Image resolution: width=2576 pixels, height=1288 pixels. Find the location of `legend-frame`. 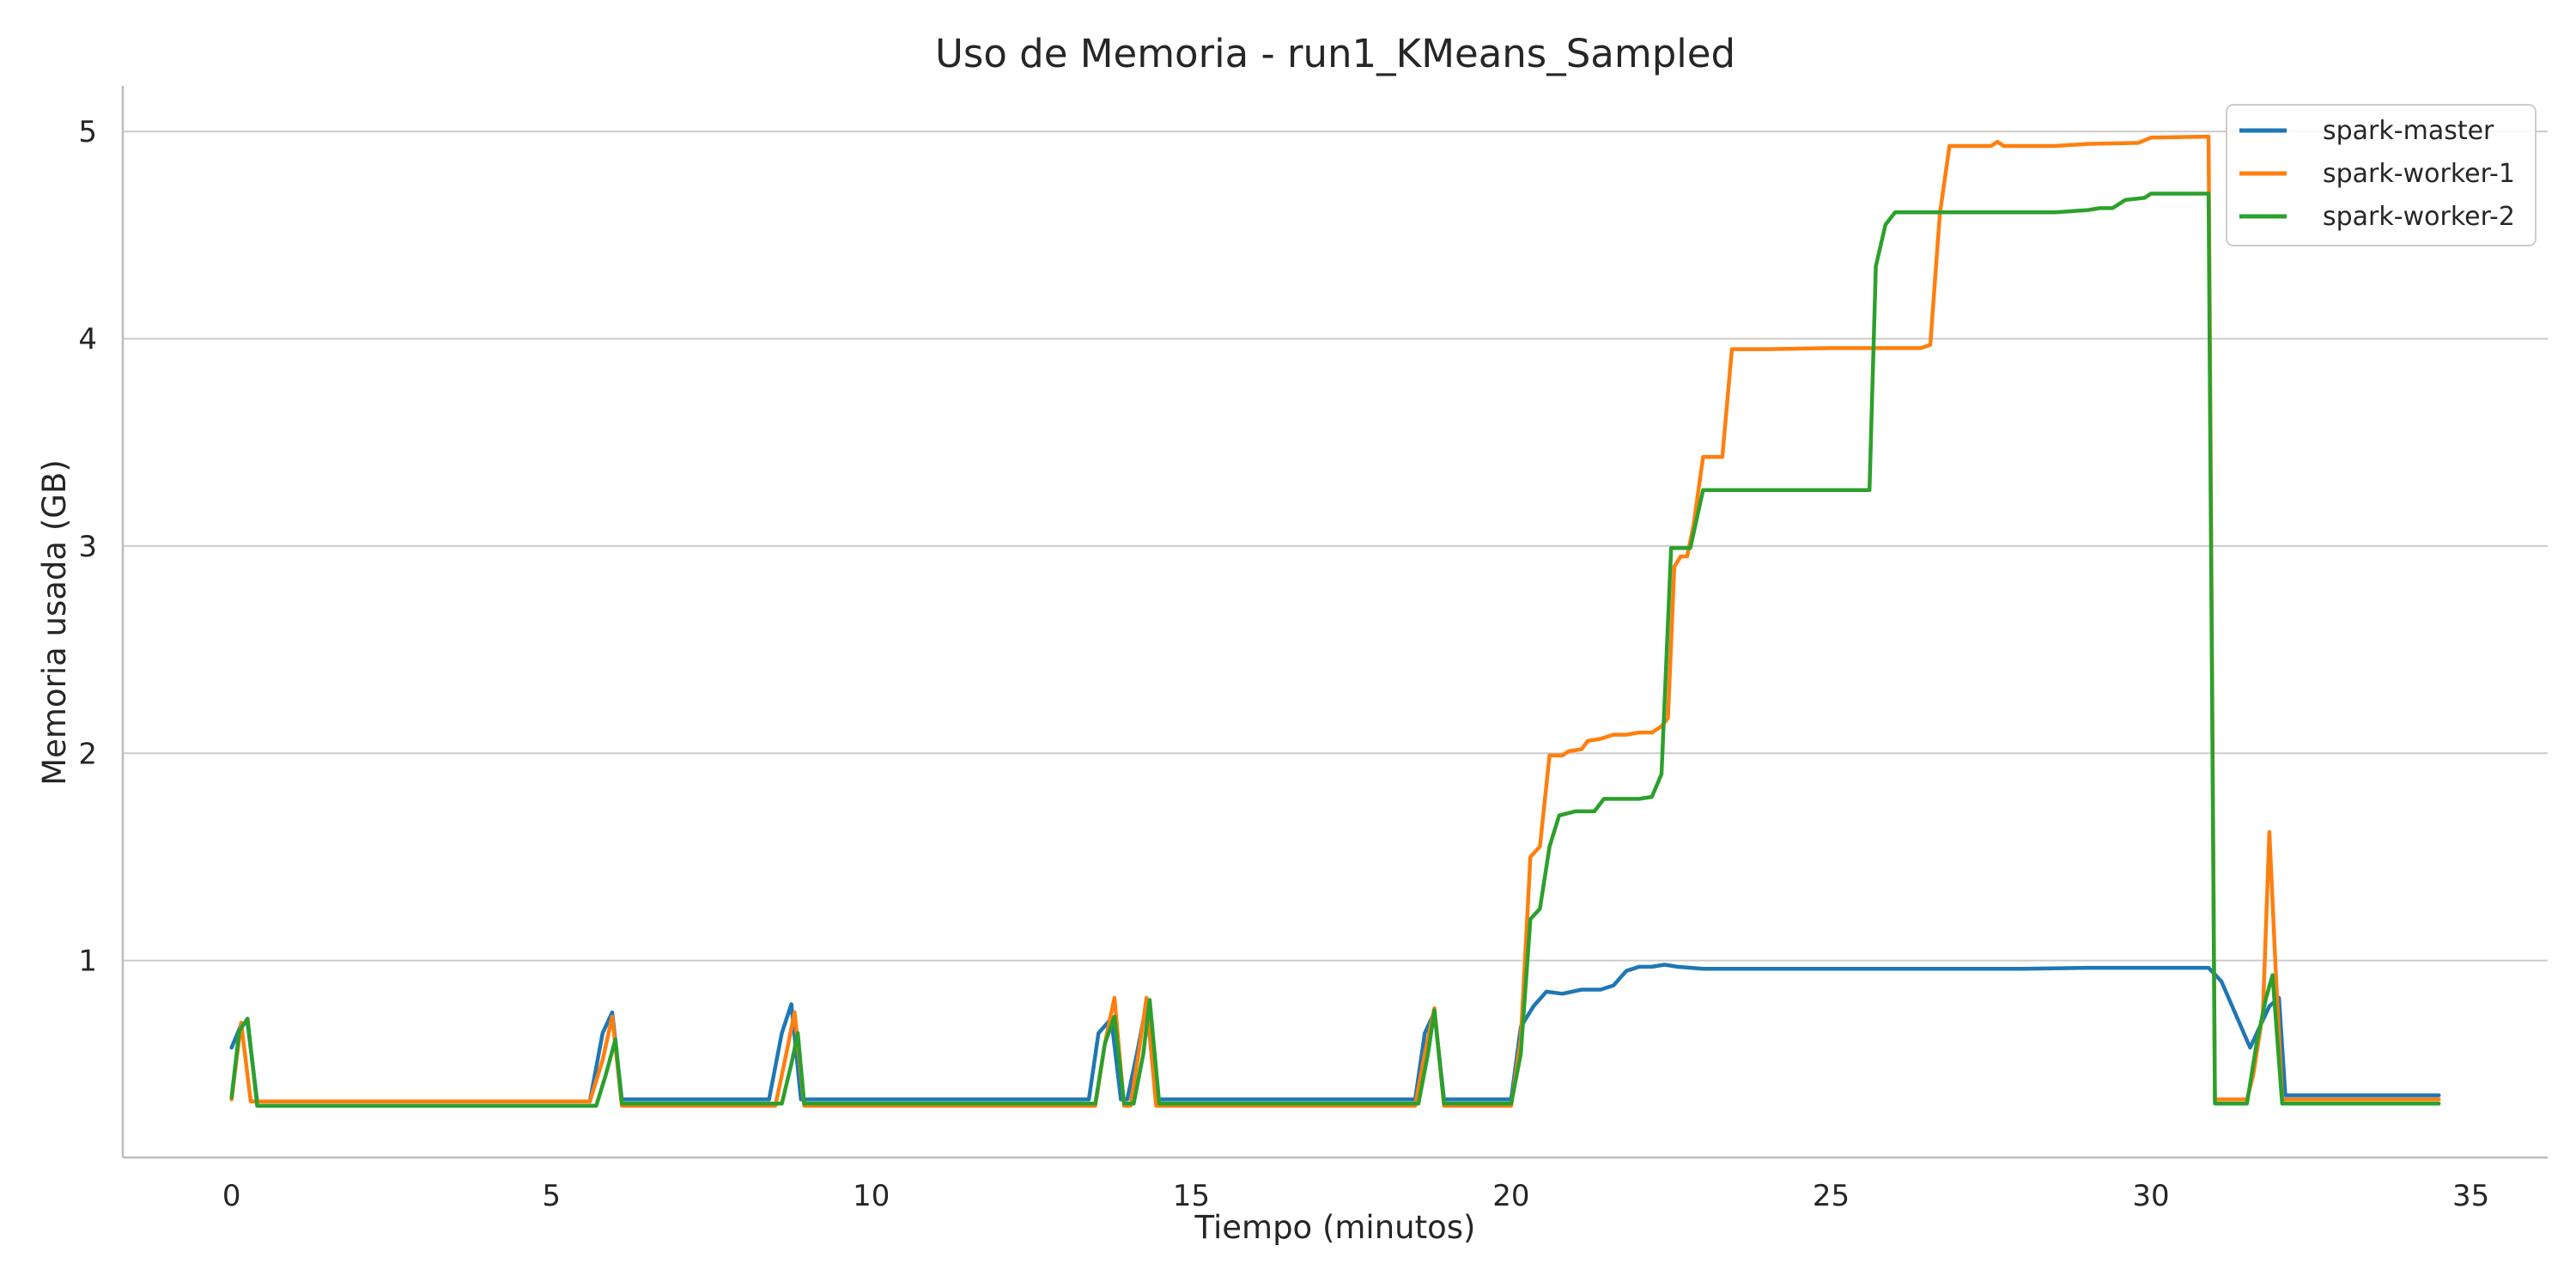

legend-frame is located at coordinates (2382, 175).